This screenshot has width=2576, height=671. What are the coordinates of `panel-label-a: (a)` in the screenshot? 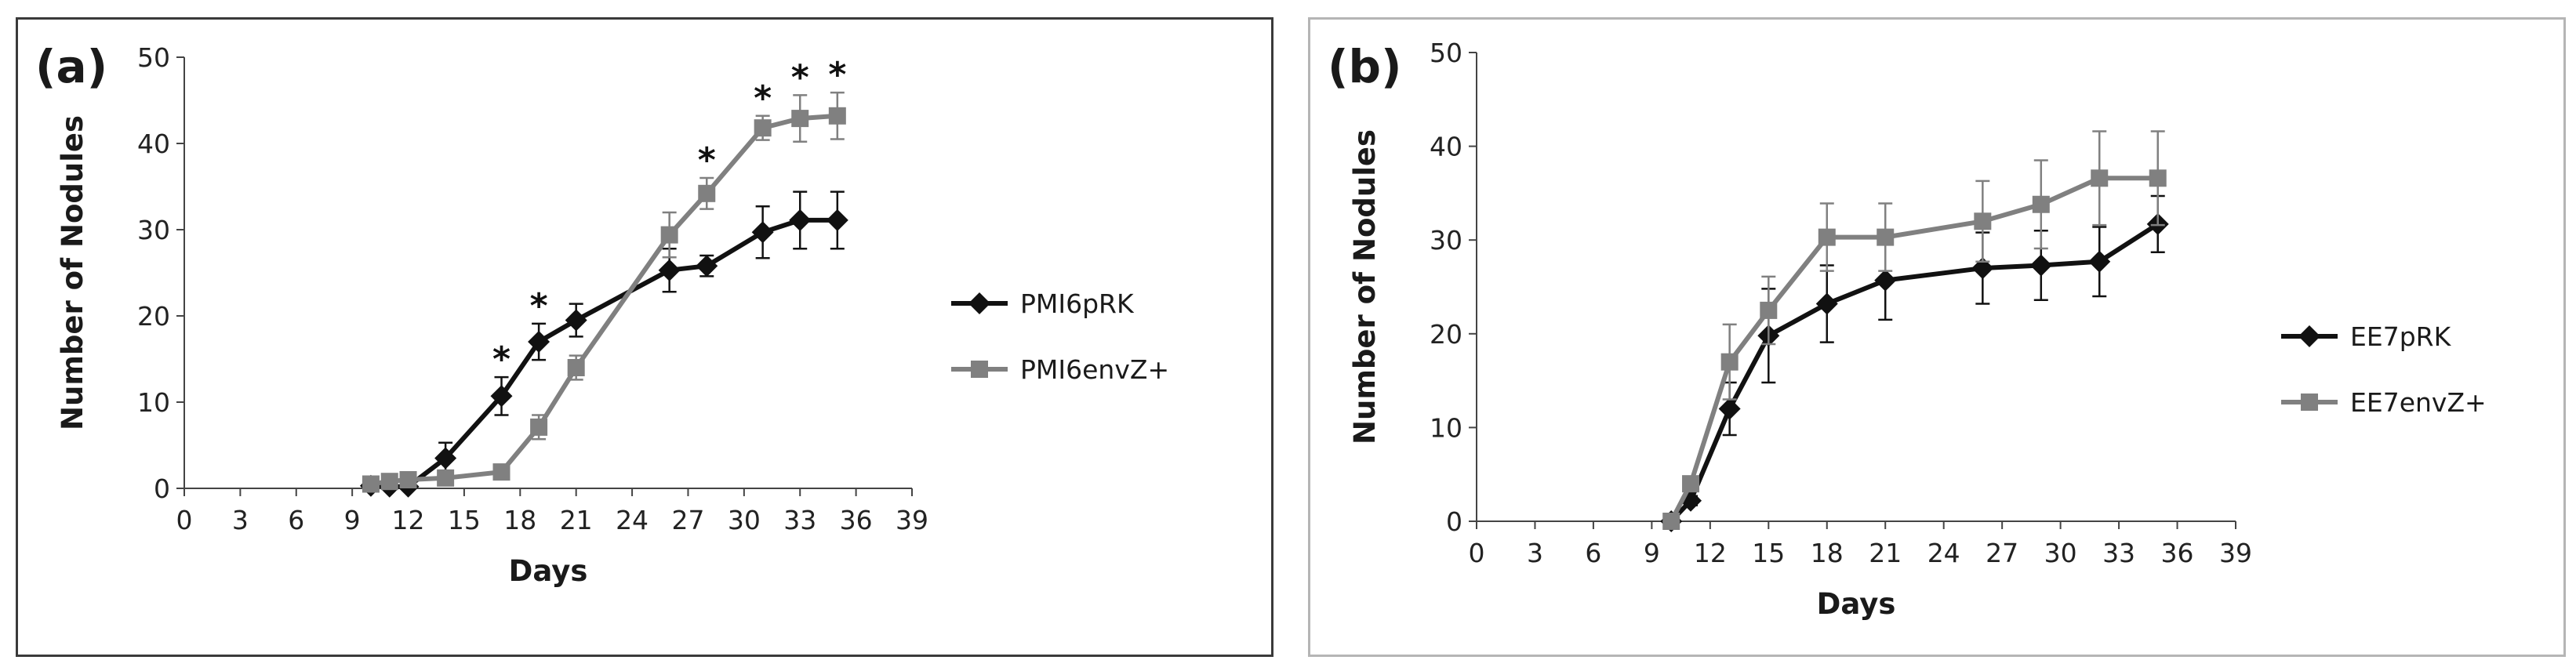 It's located at (71, 66).